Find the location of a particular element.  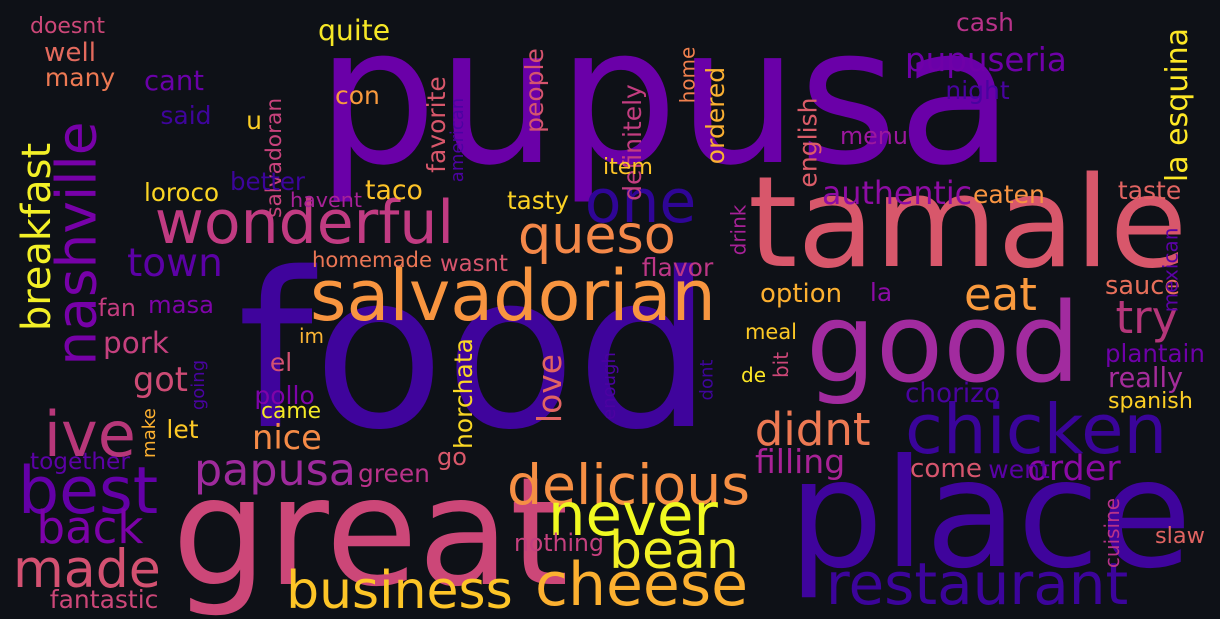

word-let: let is located at coordinates (182, 429).